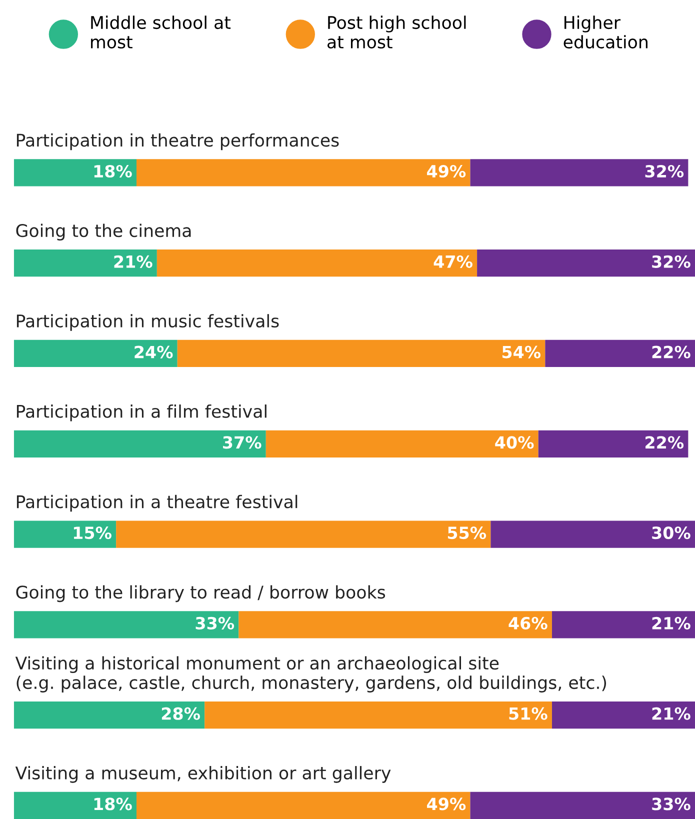 This screenshot has height=819, width=695. Describe the element at coordinates (141, 413) in the screenshot. I see `y-tick-label: Participation in a film festival` at that location.